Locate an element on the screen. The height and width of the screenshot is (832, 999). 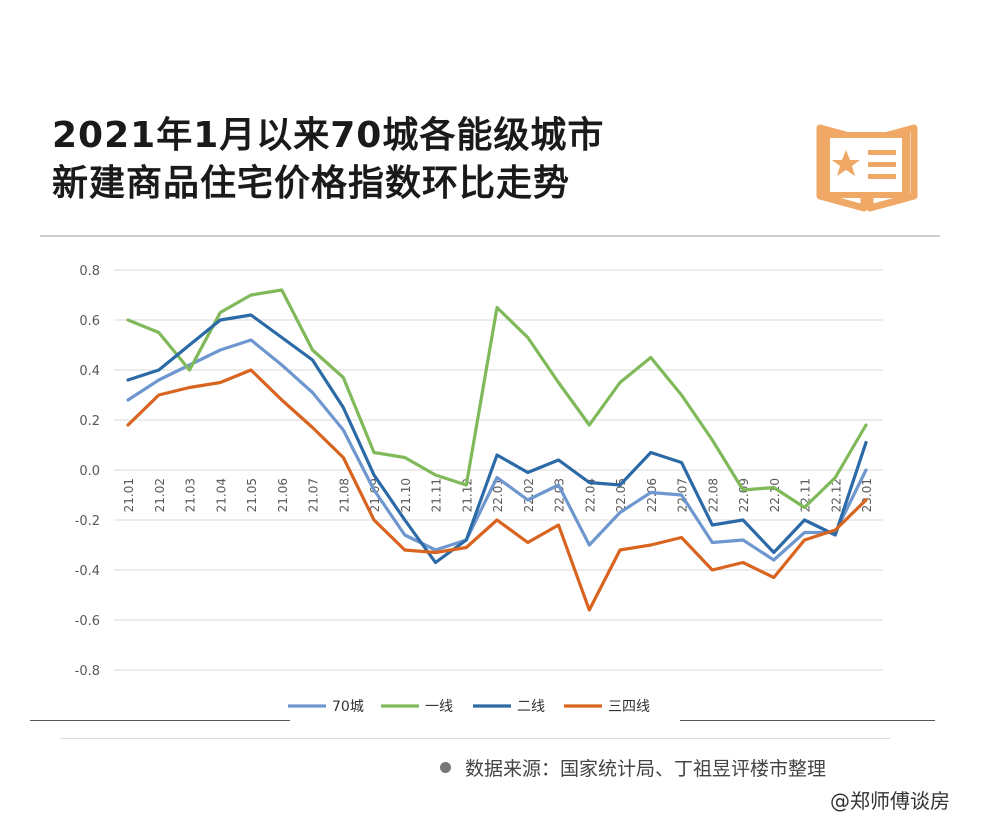
y-tick-label: 0.8 is located at coordinates (89, 271).